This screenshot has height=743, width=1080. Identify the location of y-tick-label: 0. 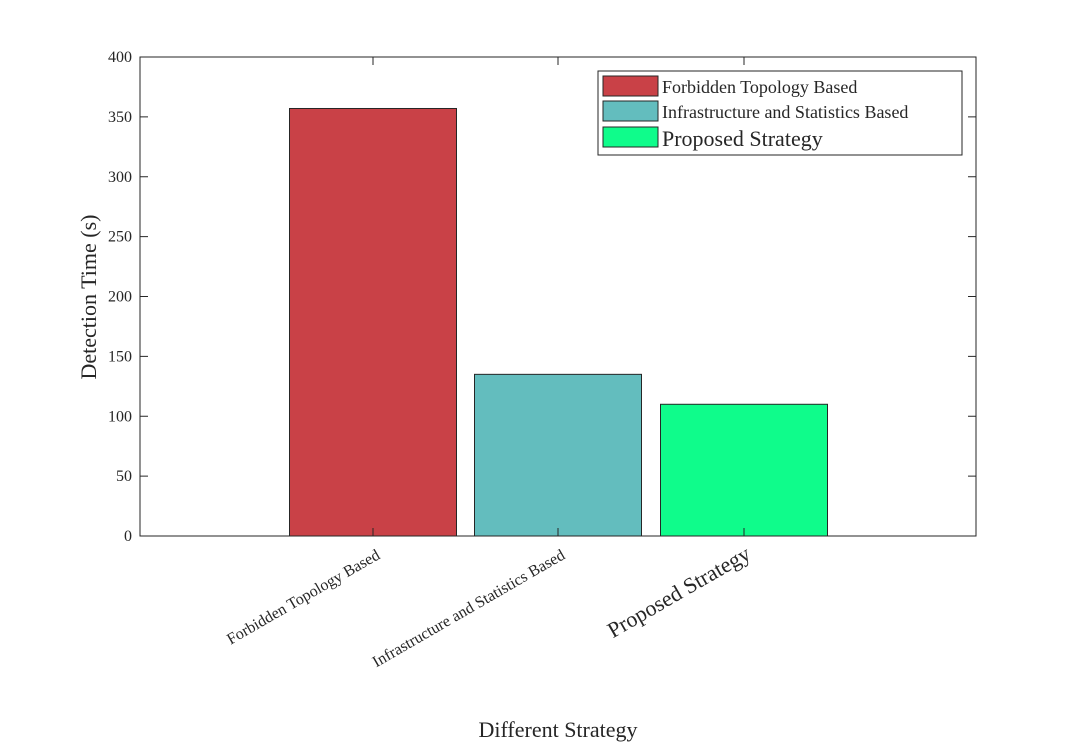
(128, 536).